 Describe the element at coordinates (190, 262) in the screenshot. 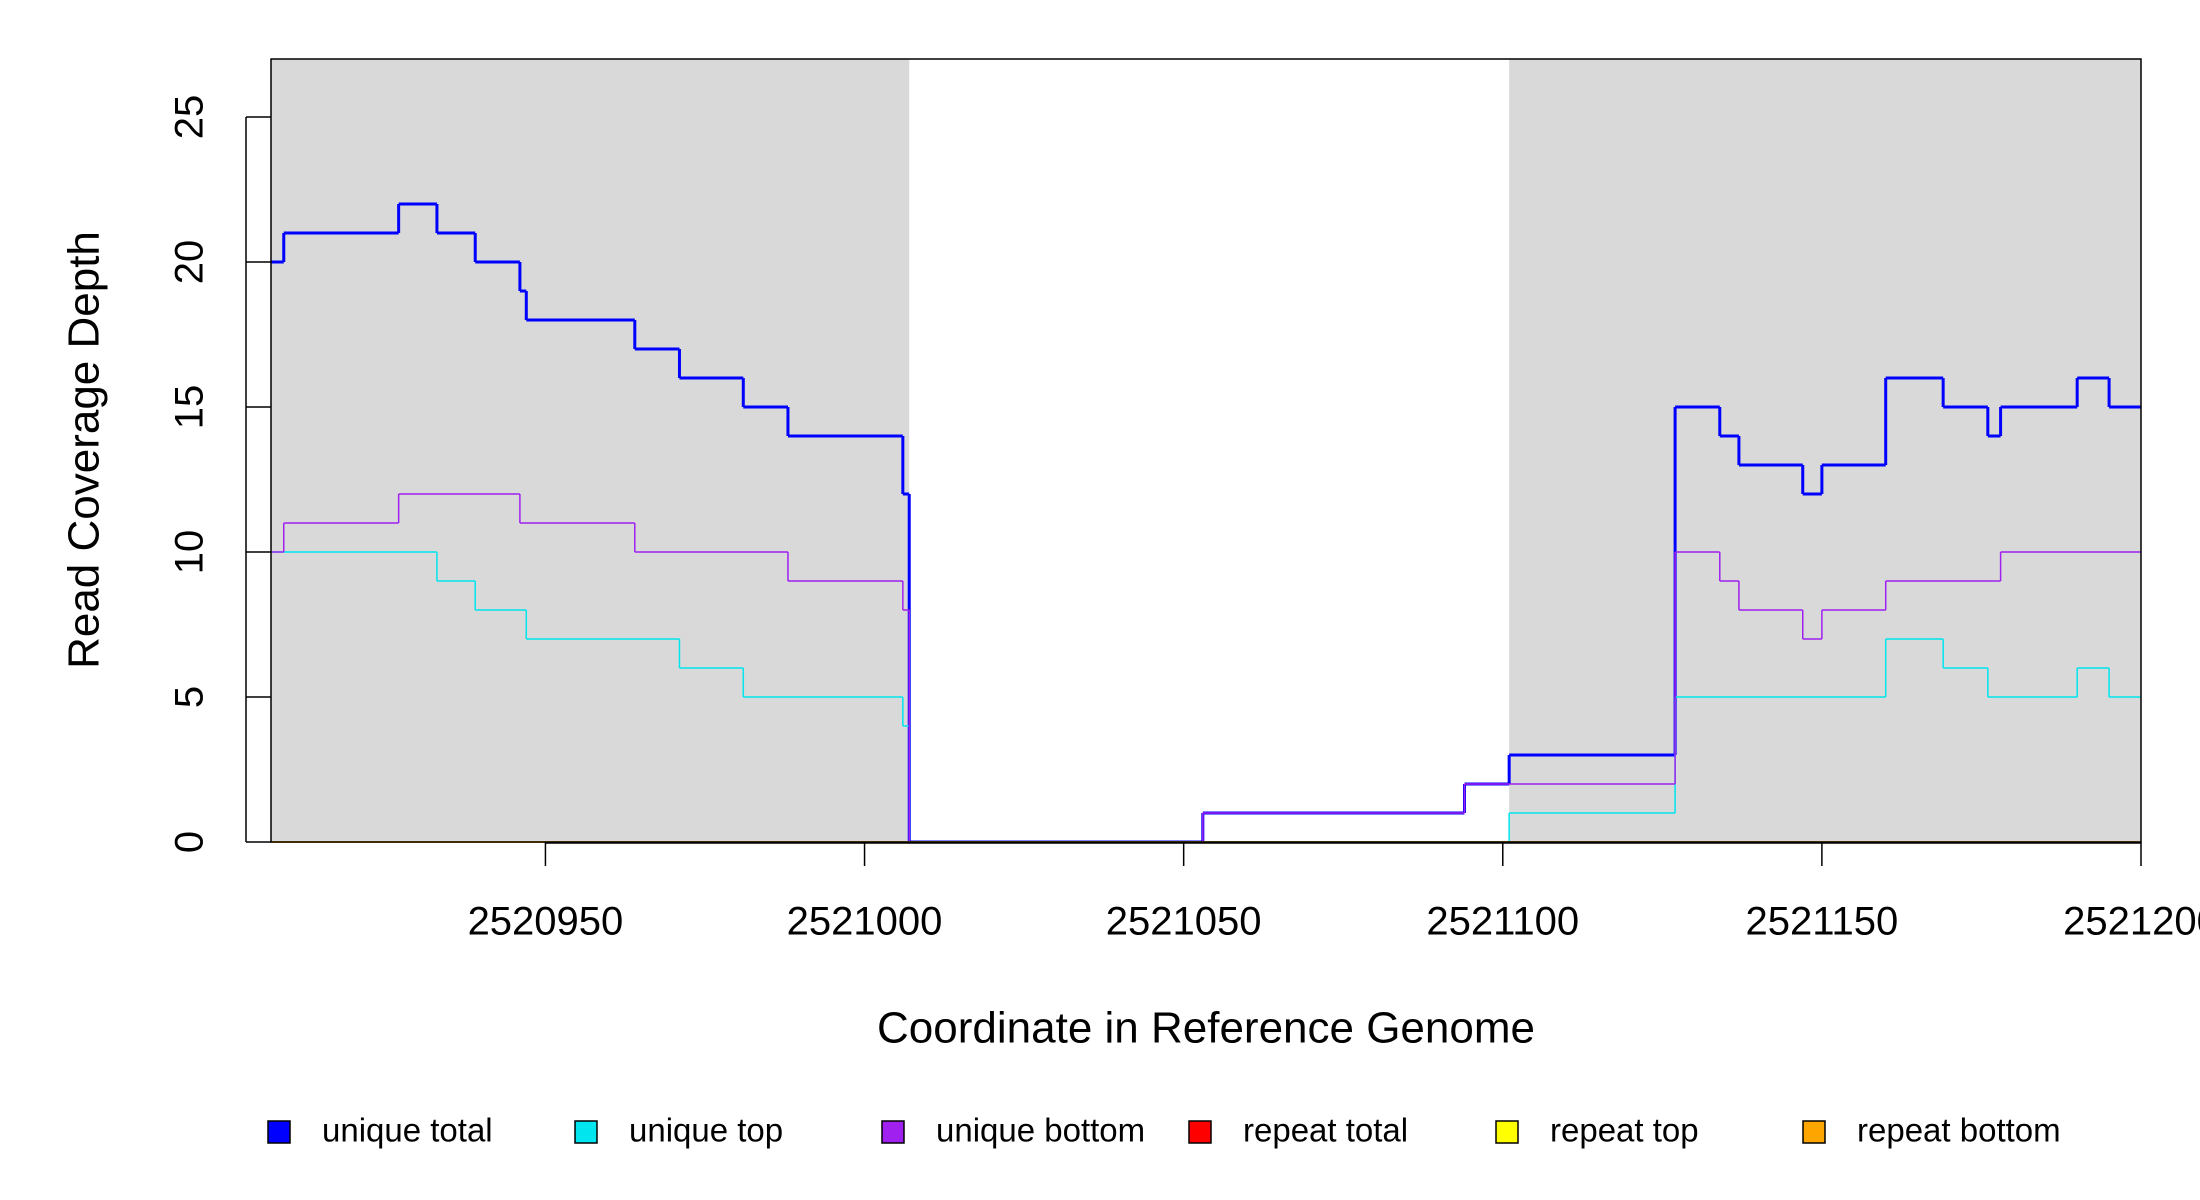

I see `y-tick-label: 20` at that location.